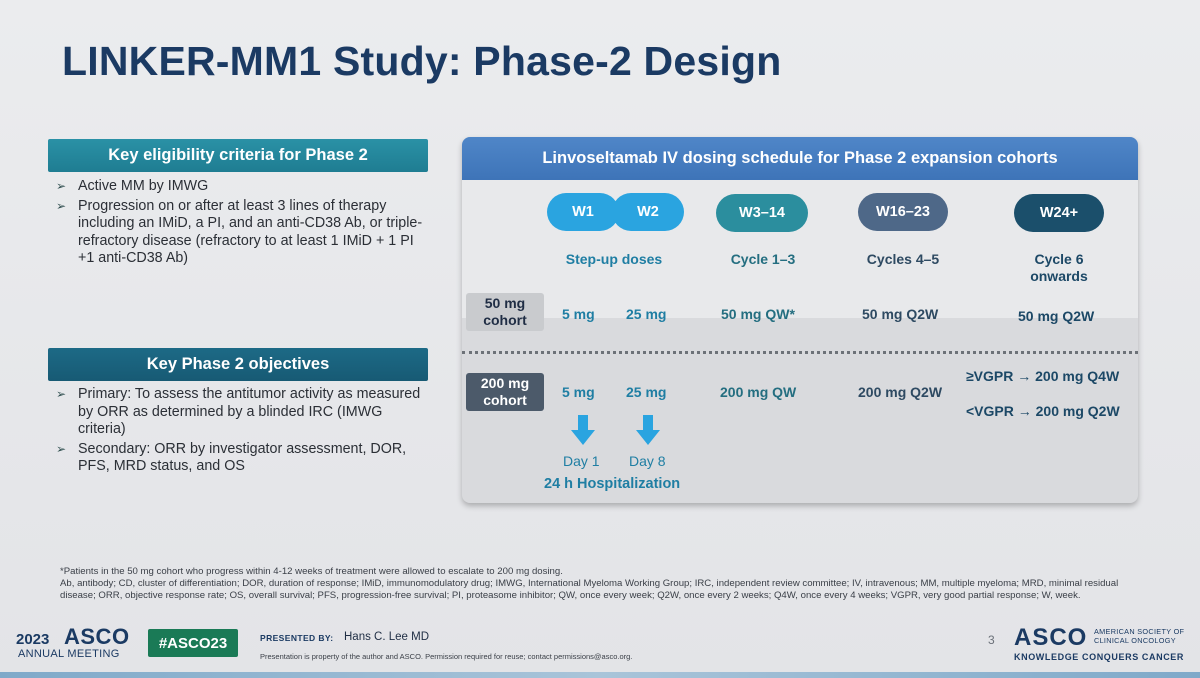 This screenshot has height=678, width=1200. I want to click on phase-step-up: Step-up doses, so click(614, 259).